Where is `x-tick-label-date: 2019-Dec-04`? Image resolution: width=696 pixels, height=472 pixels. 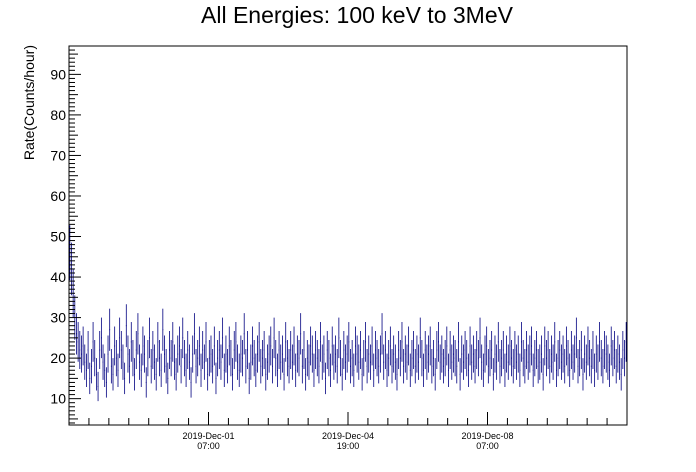
x-tick-label-date: 2019-Dec-04 is located at coordinates (348, 436).